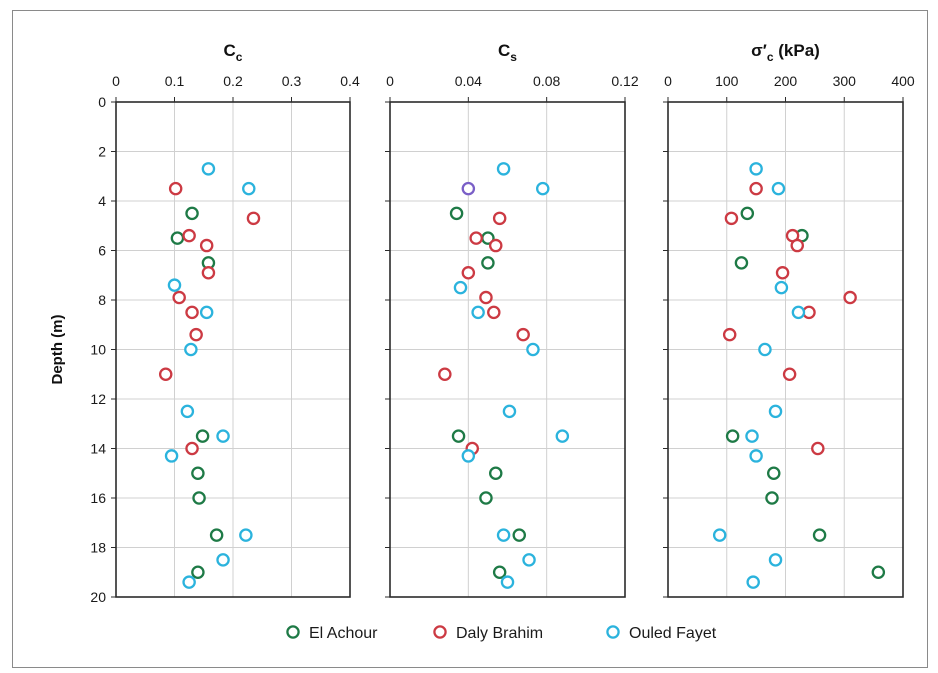 The image size is (938, 673). What do you see at coordinates (468, 81) in the screenshot?
I see `x-tick-label: 0.04` at bounding box center [468, 81].